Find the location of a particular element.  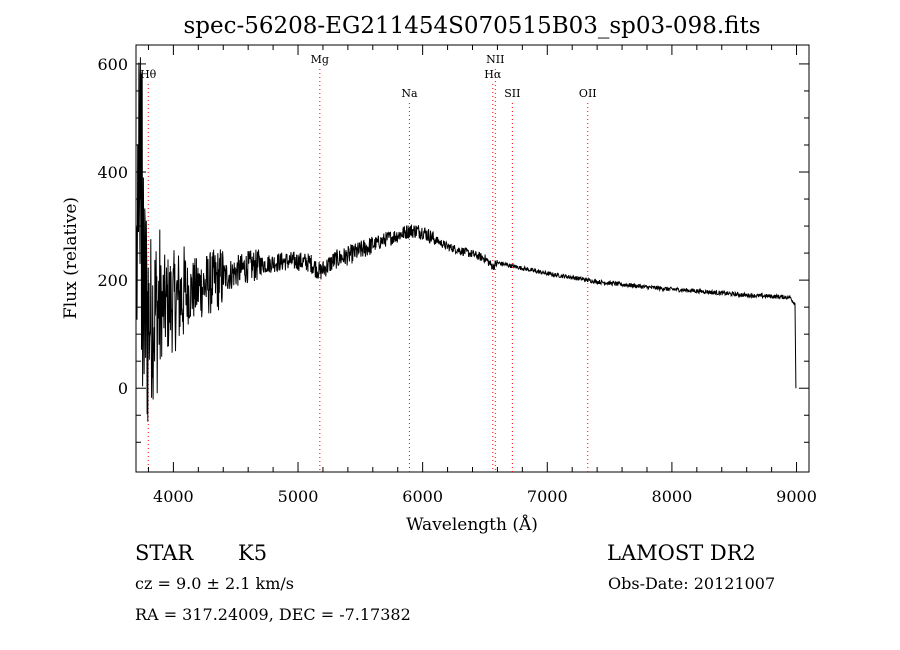

x-tick-label: 6000 is located at coordinates (422, 496).